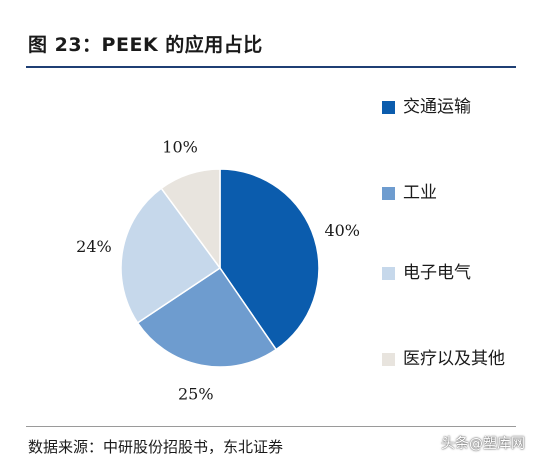 The width and height of the screenshot is (537, 462). Describe the element at coordinates (94, 246) in the screenshot. I see `pie-label-3: 24%` at that location.